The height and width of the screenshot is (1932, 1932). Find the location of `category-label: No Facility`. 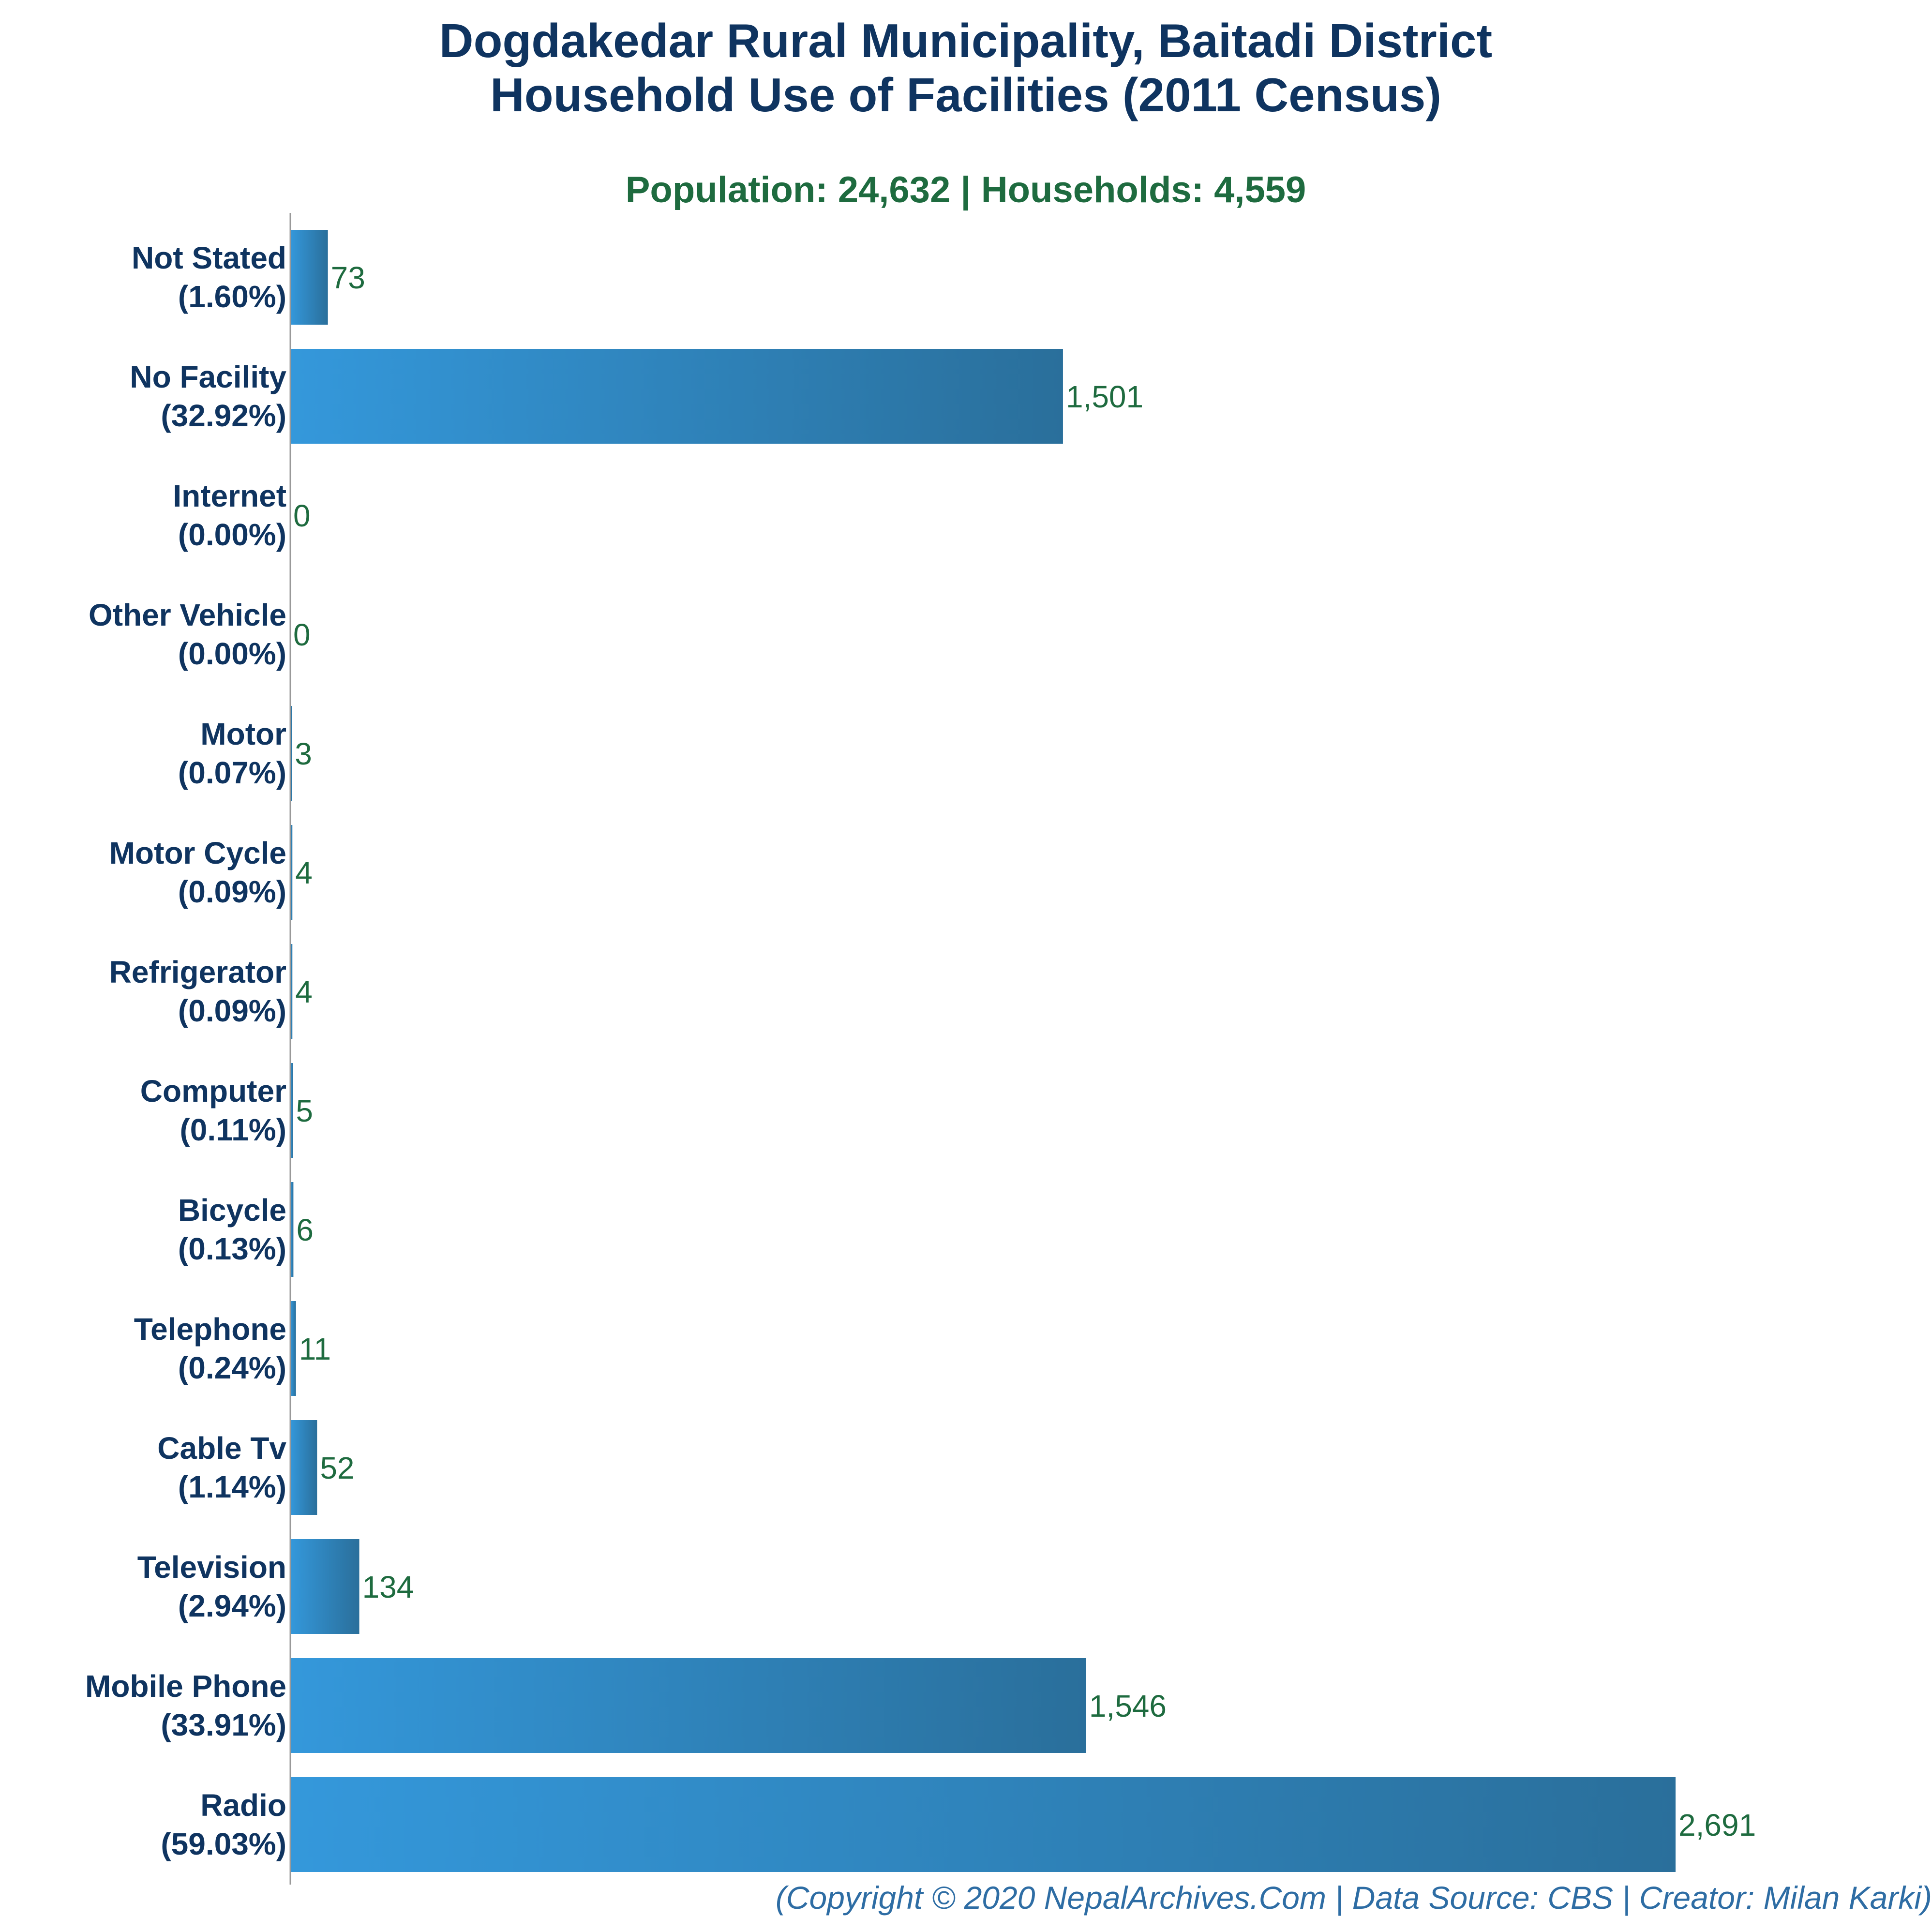

category-label: No Facility is located at coordinates (208, 376).